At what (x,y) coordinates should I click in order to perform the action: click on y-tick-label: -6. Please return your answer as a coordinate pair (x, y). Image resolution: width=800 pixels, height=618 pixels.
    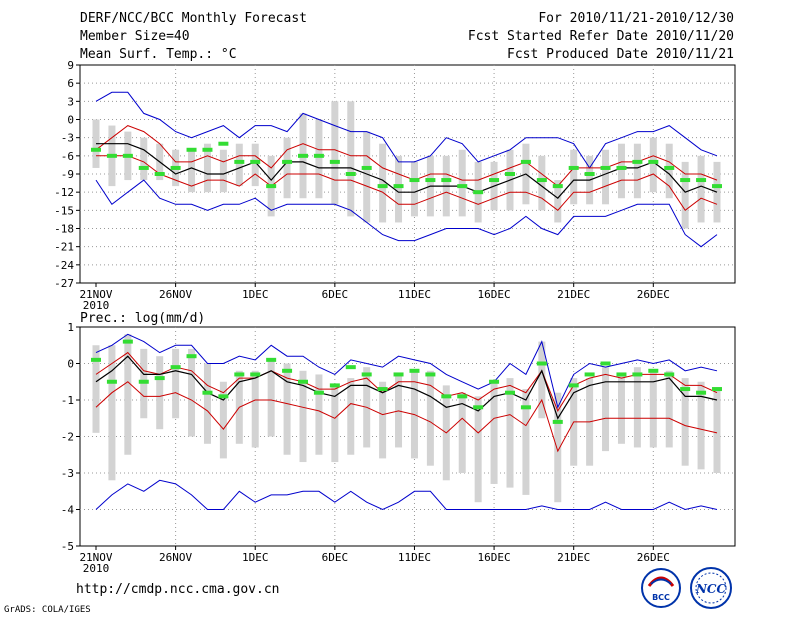
    Looking at the image, I should click on (67, 156).